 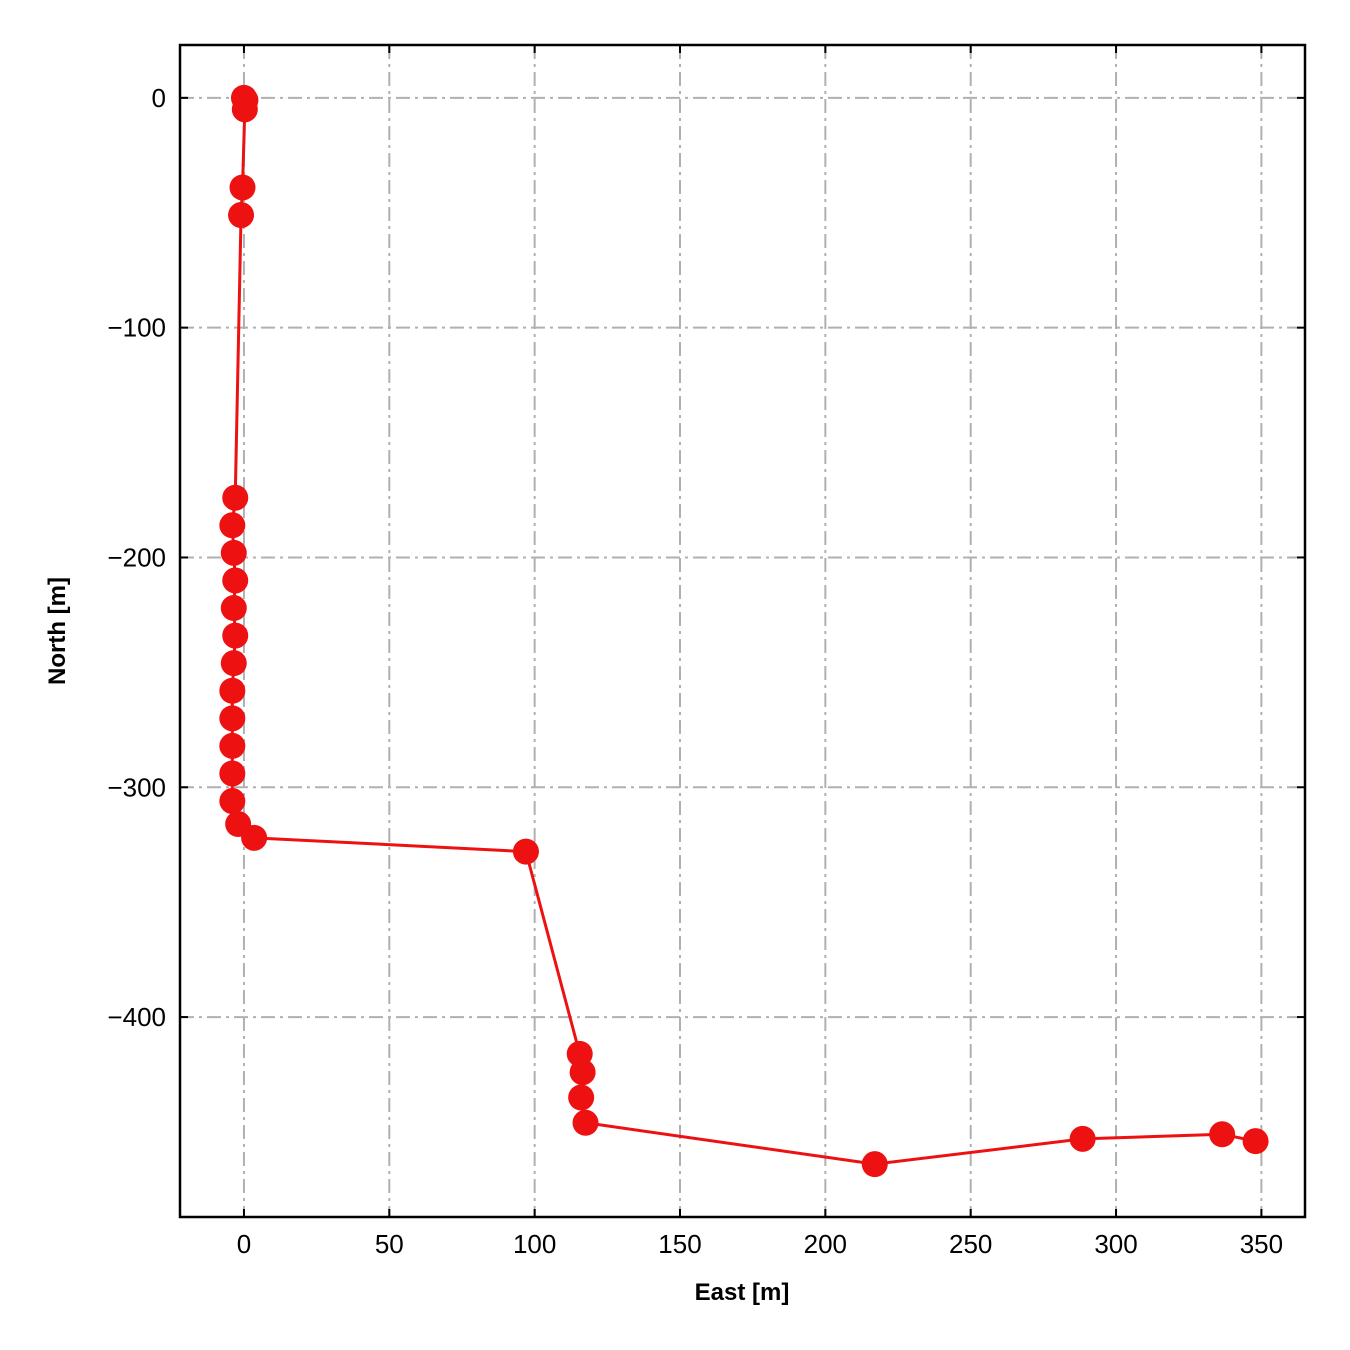 What do you see at coordinates (825, 1244) in the screenshot?
I see `x-tick-label: 200` at bounding box center [825, 1244].